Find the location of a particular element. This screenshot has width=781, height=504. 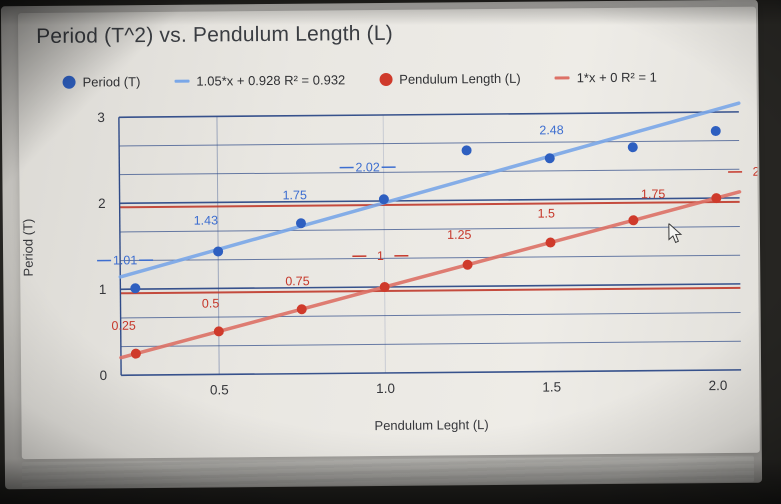

svg-text: 2.48 is located at coordinates (551, 130).